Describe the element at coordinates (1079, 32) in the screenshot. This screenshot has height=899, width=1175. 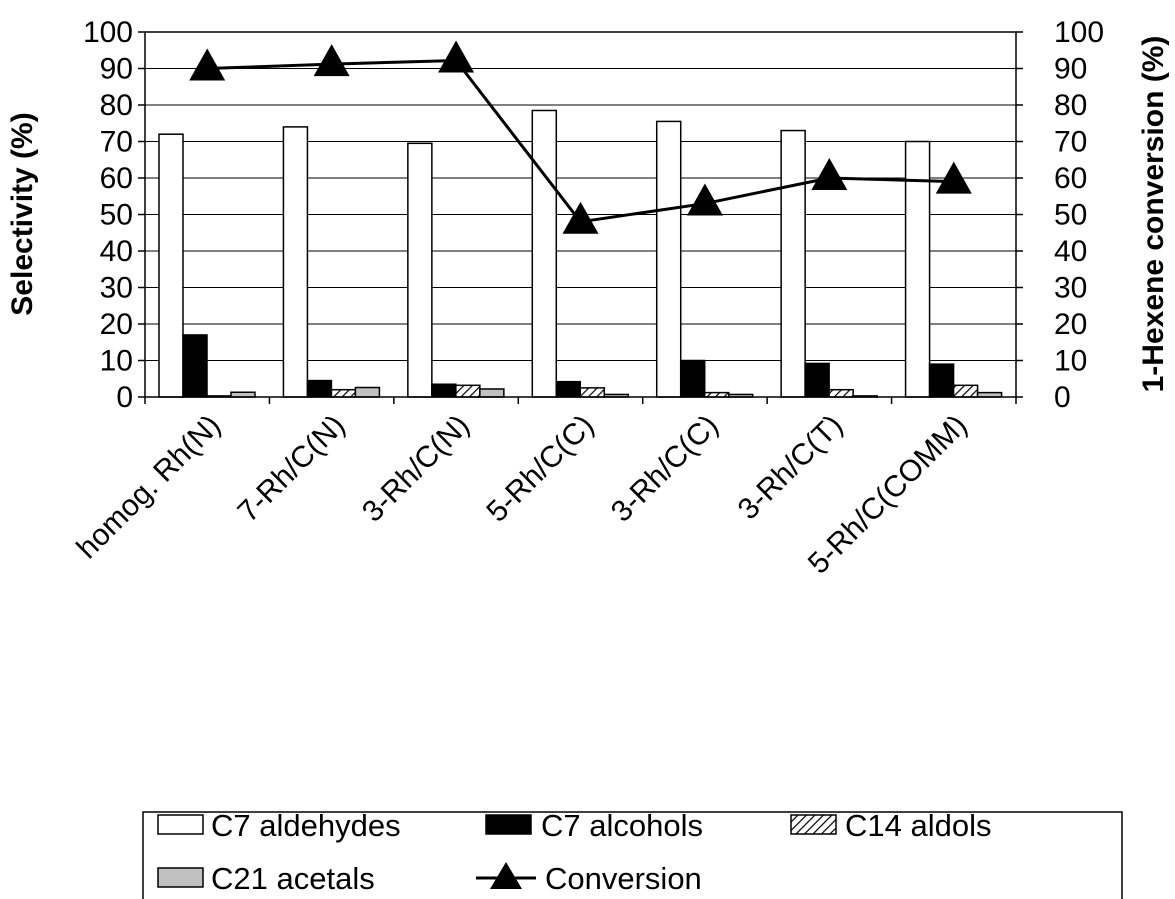
I see `right-tick-label: 100` at that location.